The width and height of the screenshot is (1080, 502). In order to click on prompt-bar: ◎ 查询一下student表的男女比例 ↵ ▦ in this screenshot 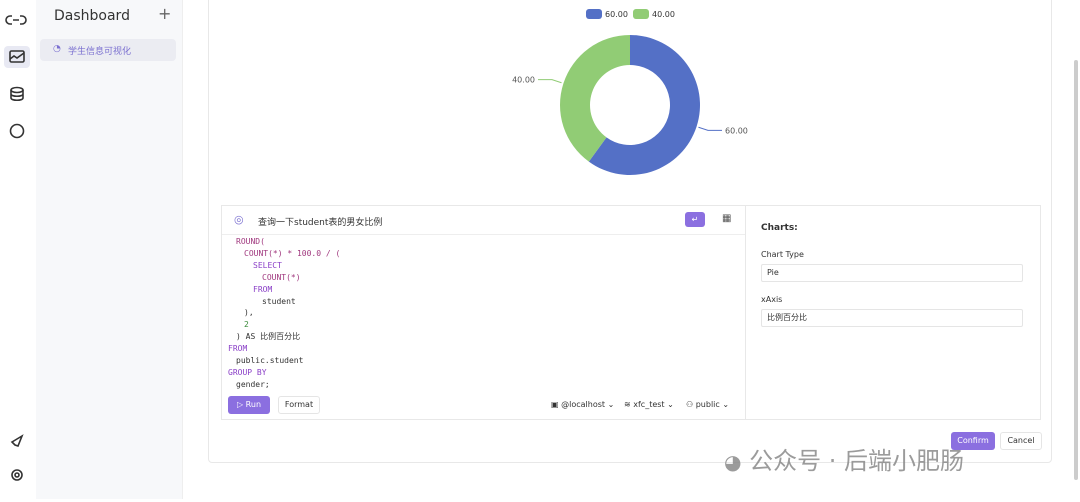, I will do `click(483, 220)`.